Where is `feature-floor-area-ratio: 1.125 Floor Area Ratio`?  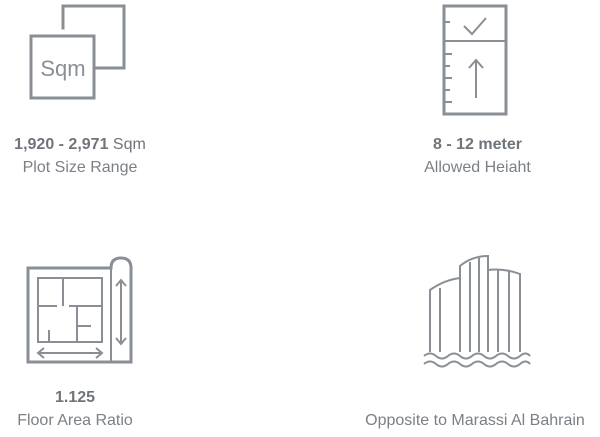 feature-floor-area-ratio: 1.125 Floor Area Ratio is located at coordinates (75, 338).